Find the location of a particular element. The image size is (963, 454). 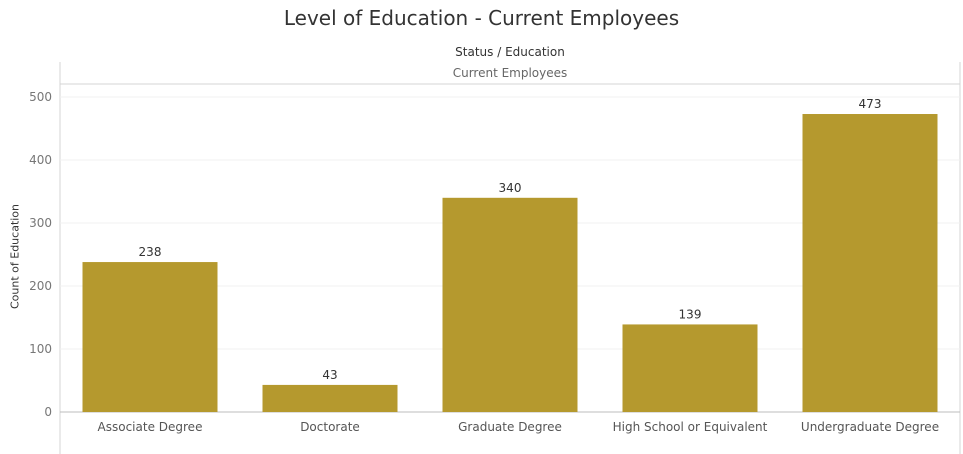

x-tick-label: Associate Degree is located at coordinates (150, 427).